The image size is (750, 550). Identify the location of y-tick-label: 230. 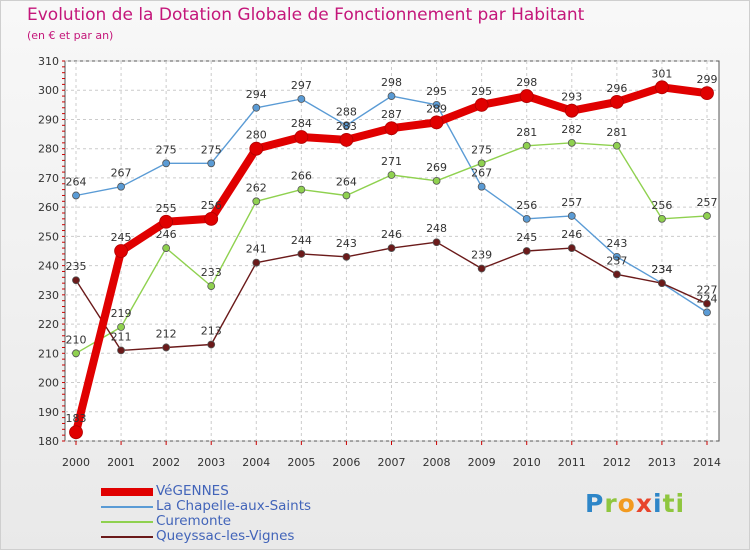
(48, 295).